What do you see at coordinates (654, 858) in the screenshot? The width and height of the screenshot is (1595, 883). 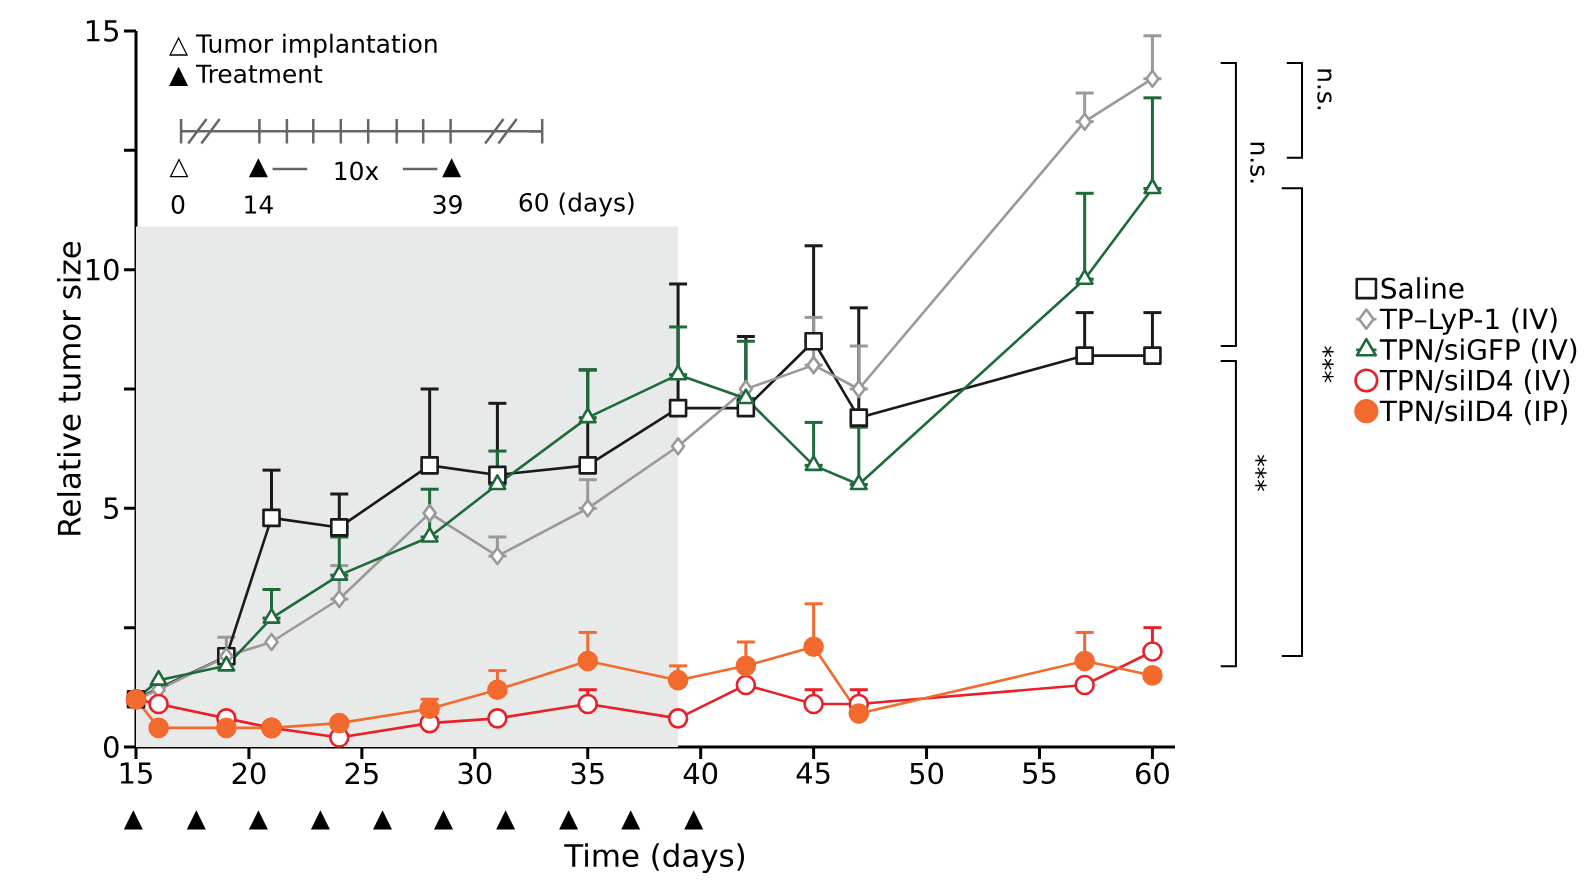 I see `x-axis-title: Time (days)` at bounding box center [654, 858].